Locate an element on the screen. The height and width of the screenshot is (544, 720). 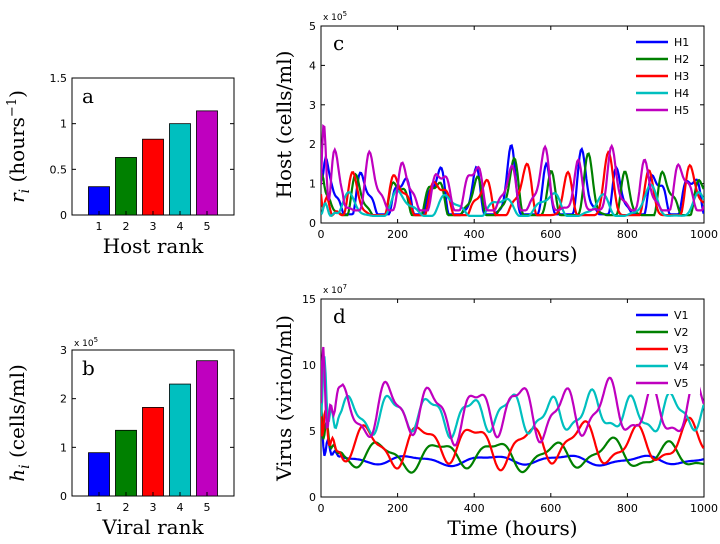
y-axis-label: Host (cells/ml) is located at coordinates (284, 125).